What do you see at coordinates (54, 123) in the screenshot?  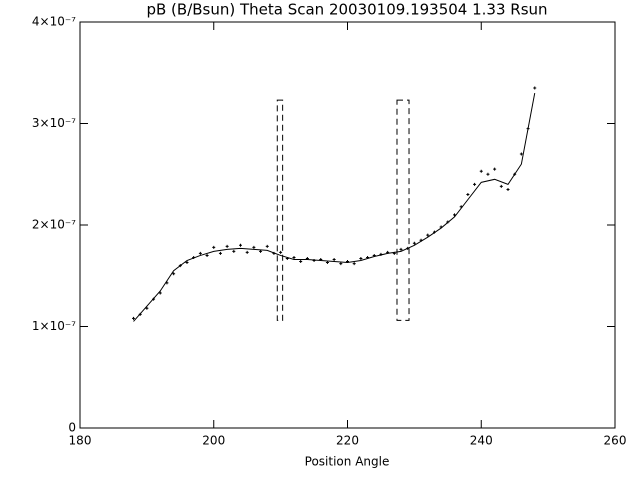 I see `y-tick-label: 3×10⁻⁷` at bounding box center [54, 123].